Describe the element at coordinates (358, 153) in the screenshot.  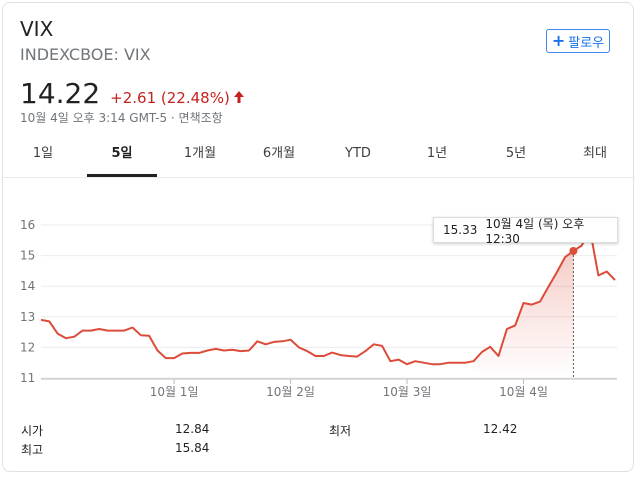
I see `tab-ytd: YTD` at that location.